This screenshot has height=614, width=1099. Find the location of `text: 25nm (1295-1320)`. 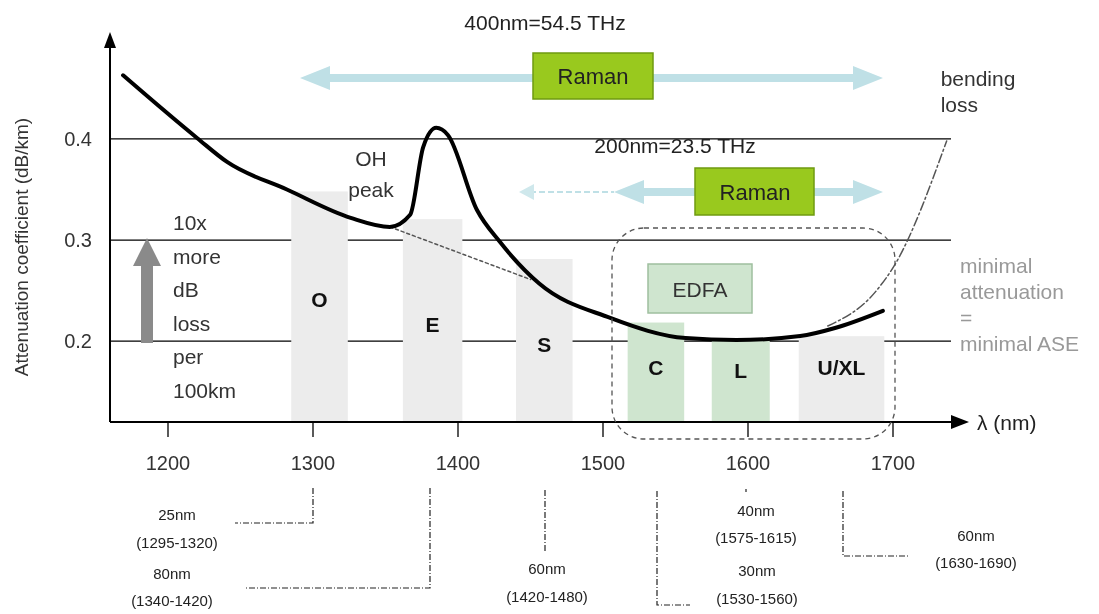

text: 25nm (1295-1320) is located at coordinates (177, 528).